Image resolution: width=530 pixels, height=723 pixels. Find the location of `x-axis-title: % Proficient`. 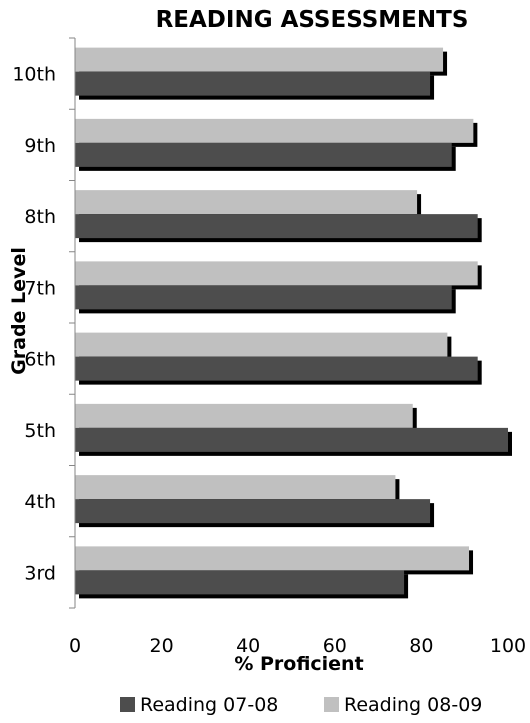

x-axis-title: % Proficient is located at coordinates (298, 664).